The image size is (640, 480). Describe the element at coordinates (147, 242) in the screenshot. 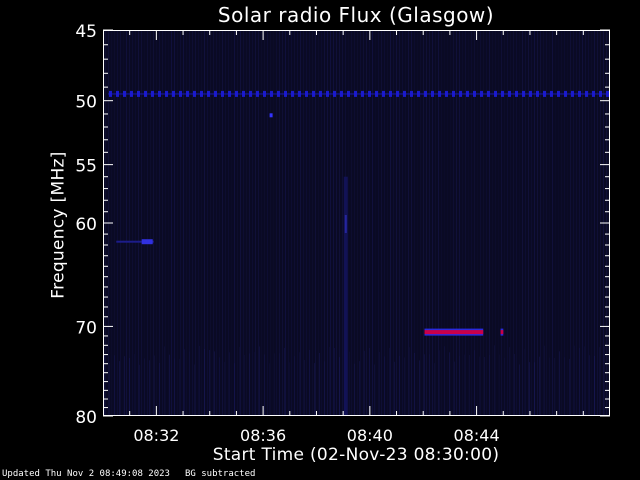

I see `emission-burst` at that location.